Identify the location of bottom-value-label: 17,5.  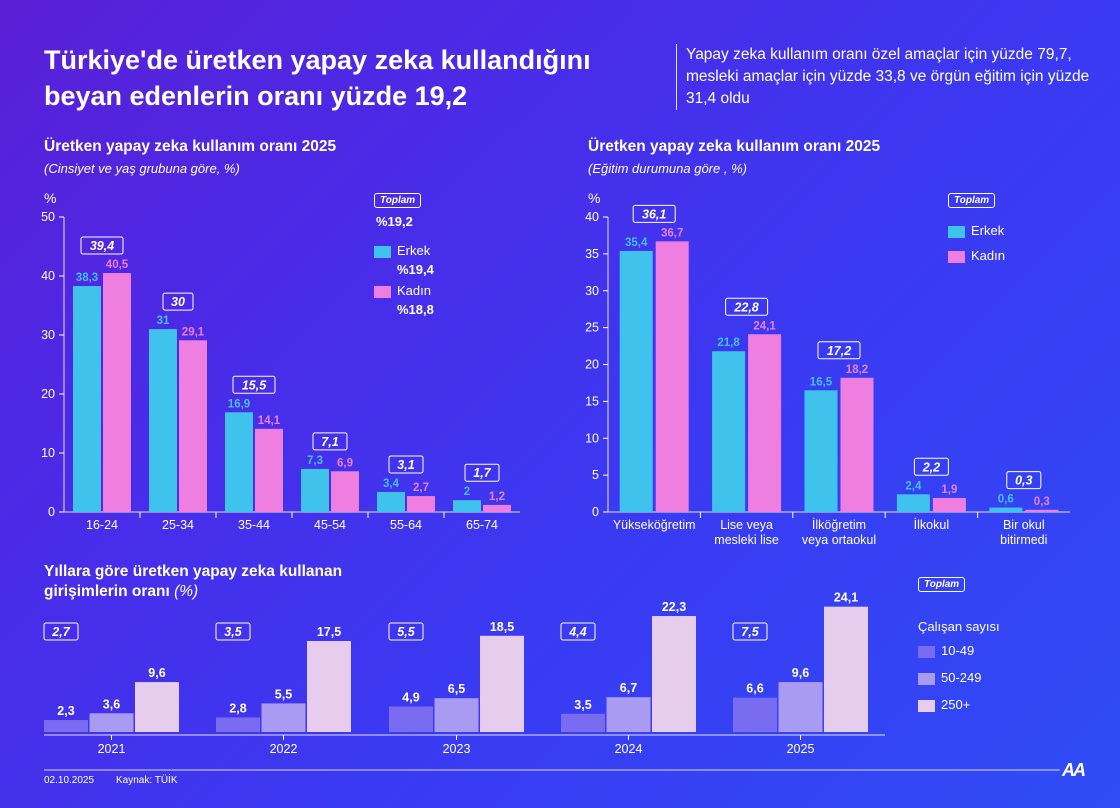
(329, 632).